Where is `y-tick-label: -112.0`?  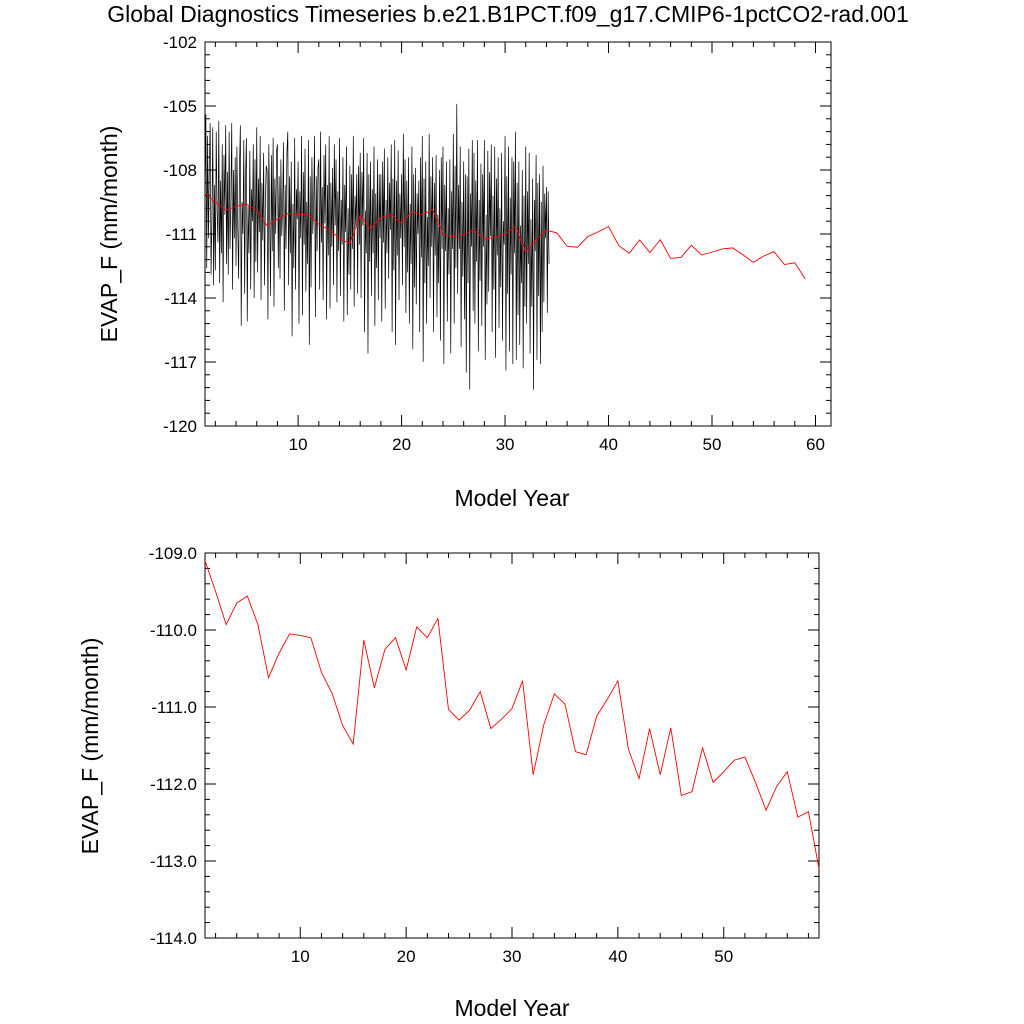
y-tick-label: -112.0 is located at coordinates (173, 784).